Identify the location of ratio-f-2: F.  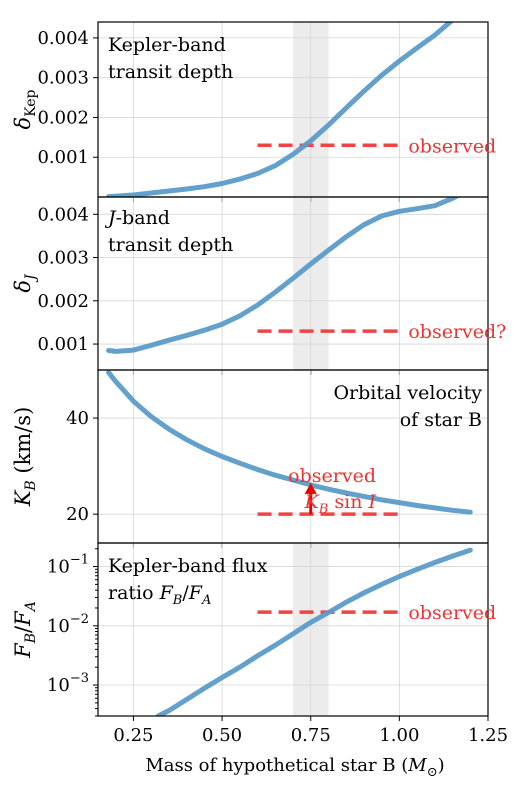
(195, 593).